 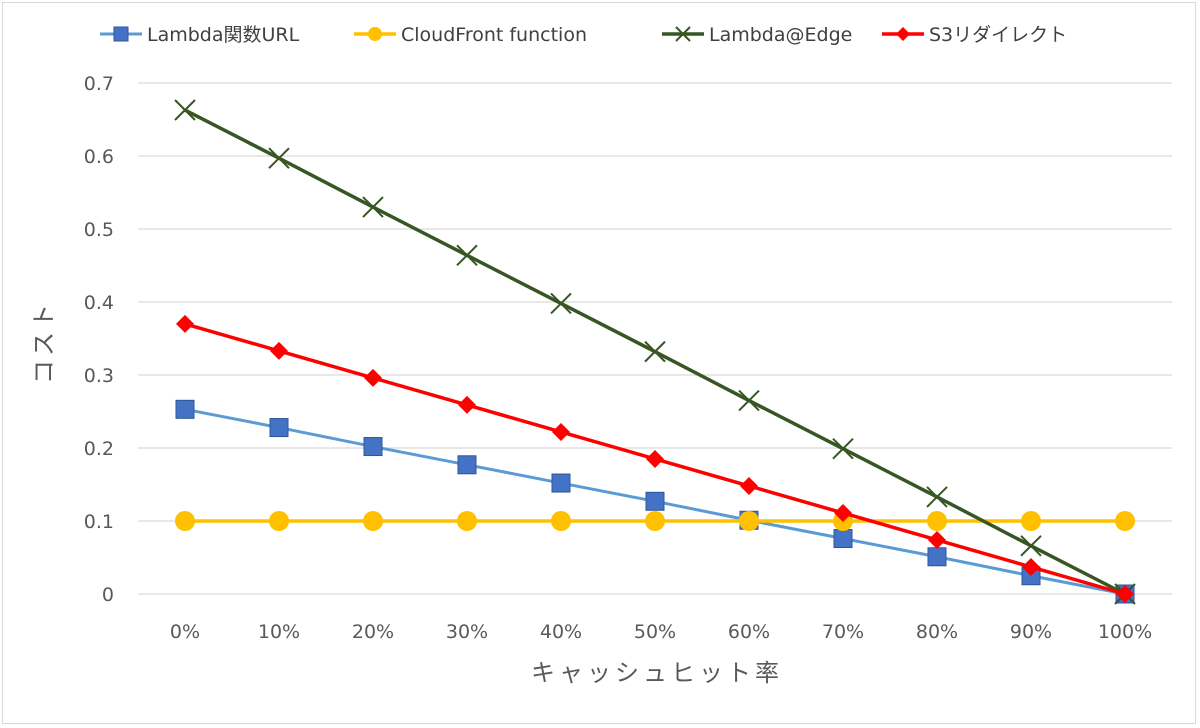 I want to click on x-tick-label: 100%, so click(x=1125, y=632).